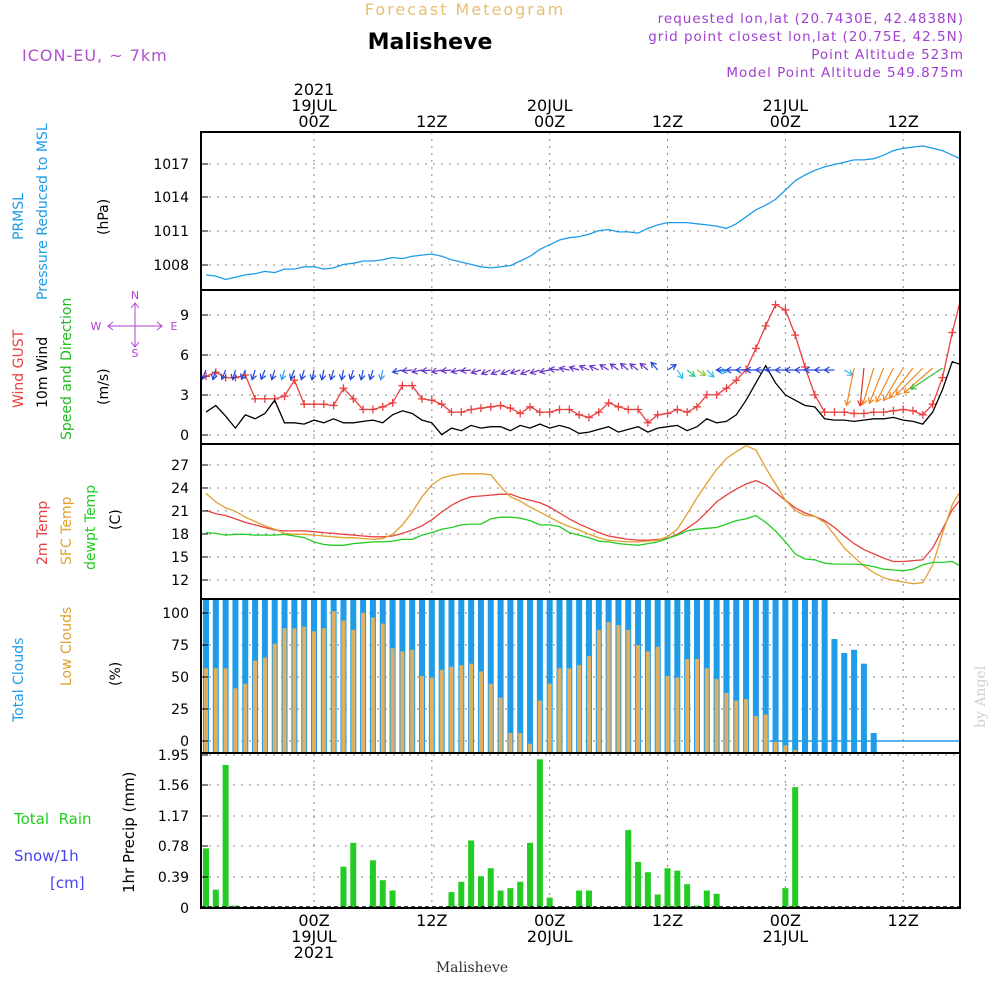 The image size is (1000, 1000). Describe the element at coordinates (159, 326) in the screenshot. I see `compass-e-arrow` at that location.